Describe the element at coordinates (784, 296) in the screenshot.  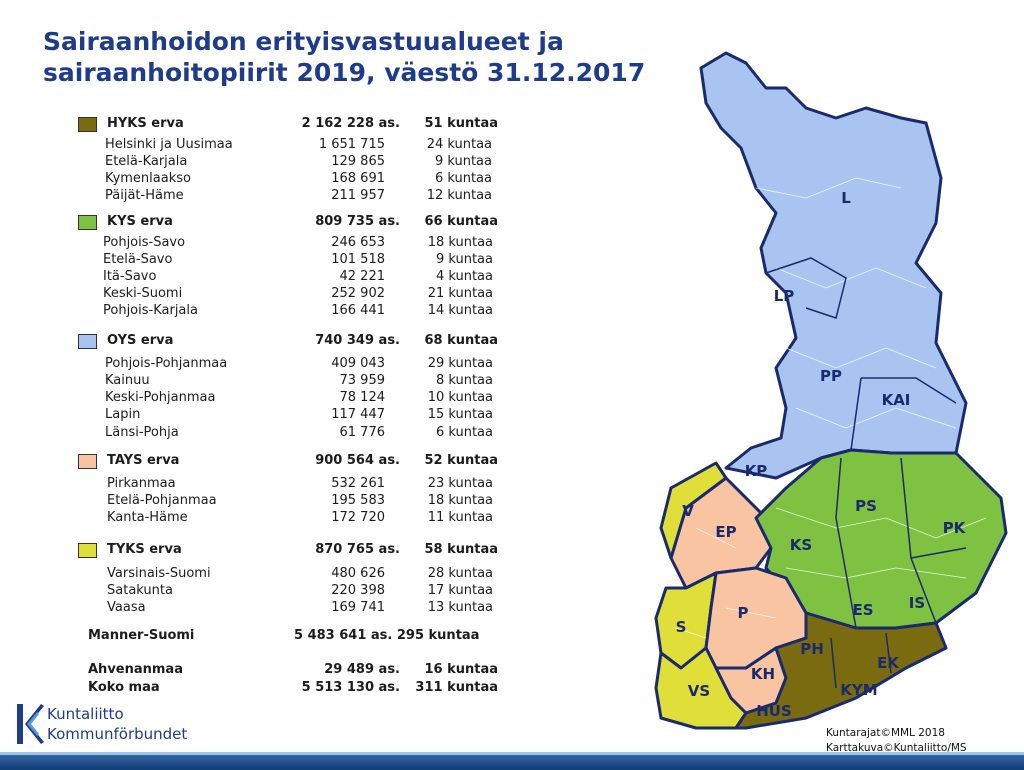
I see `map-label-lp: LP` at that location.